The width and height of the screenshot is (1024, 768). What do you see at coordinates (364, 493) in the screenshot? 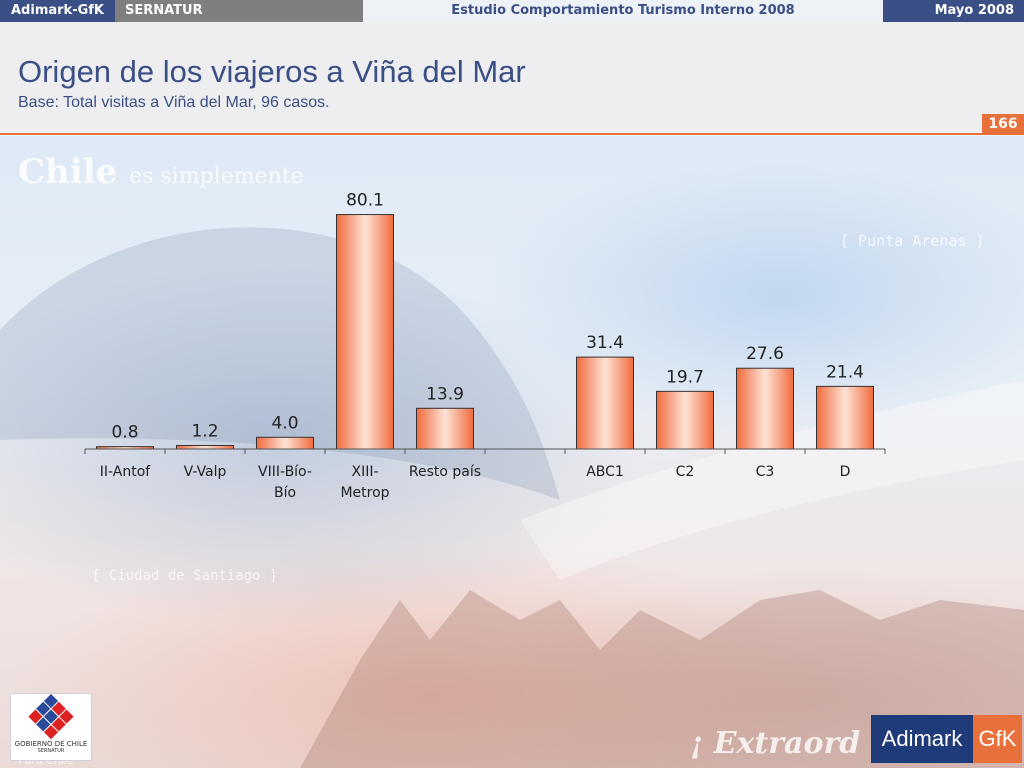
I see `tick-label: Metrop` at bounding box center [364, 493].